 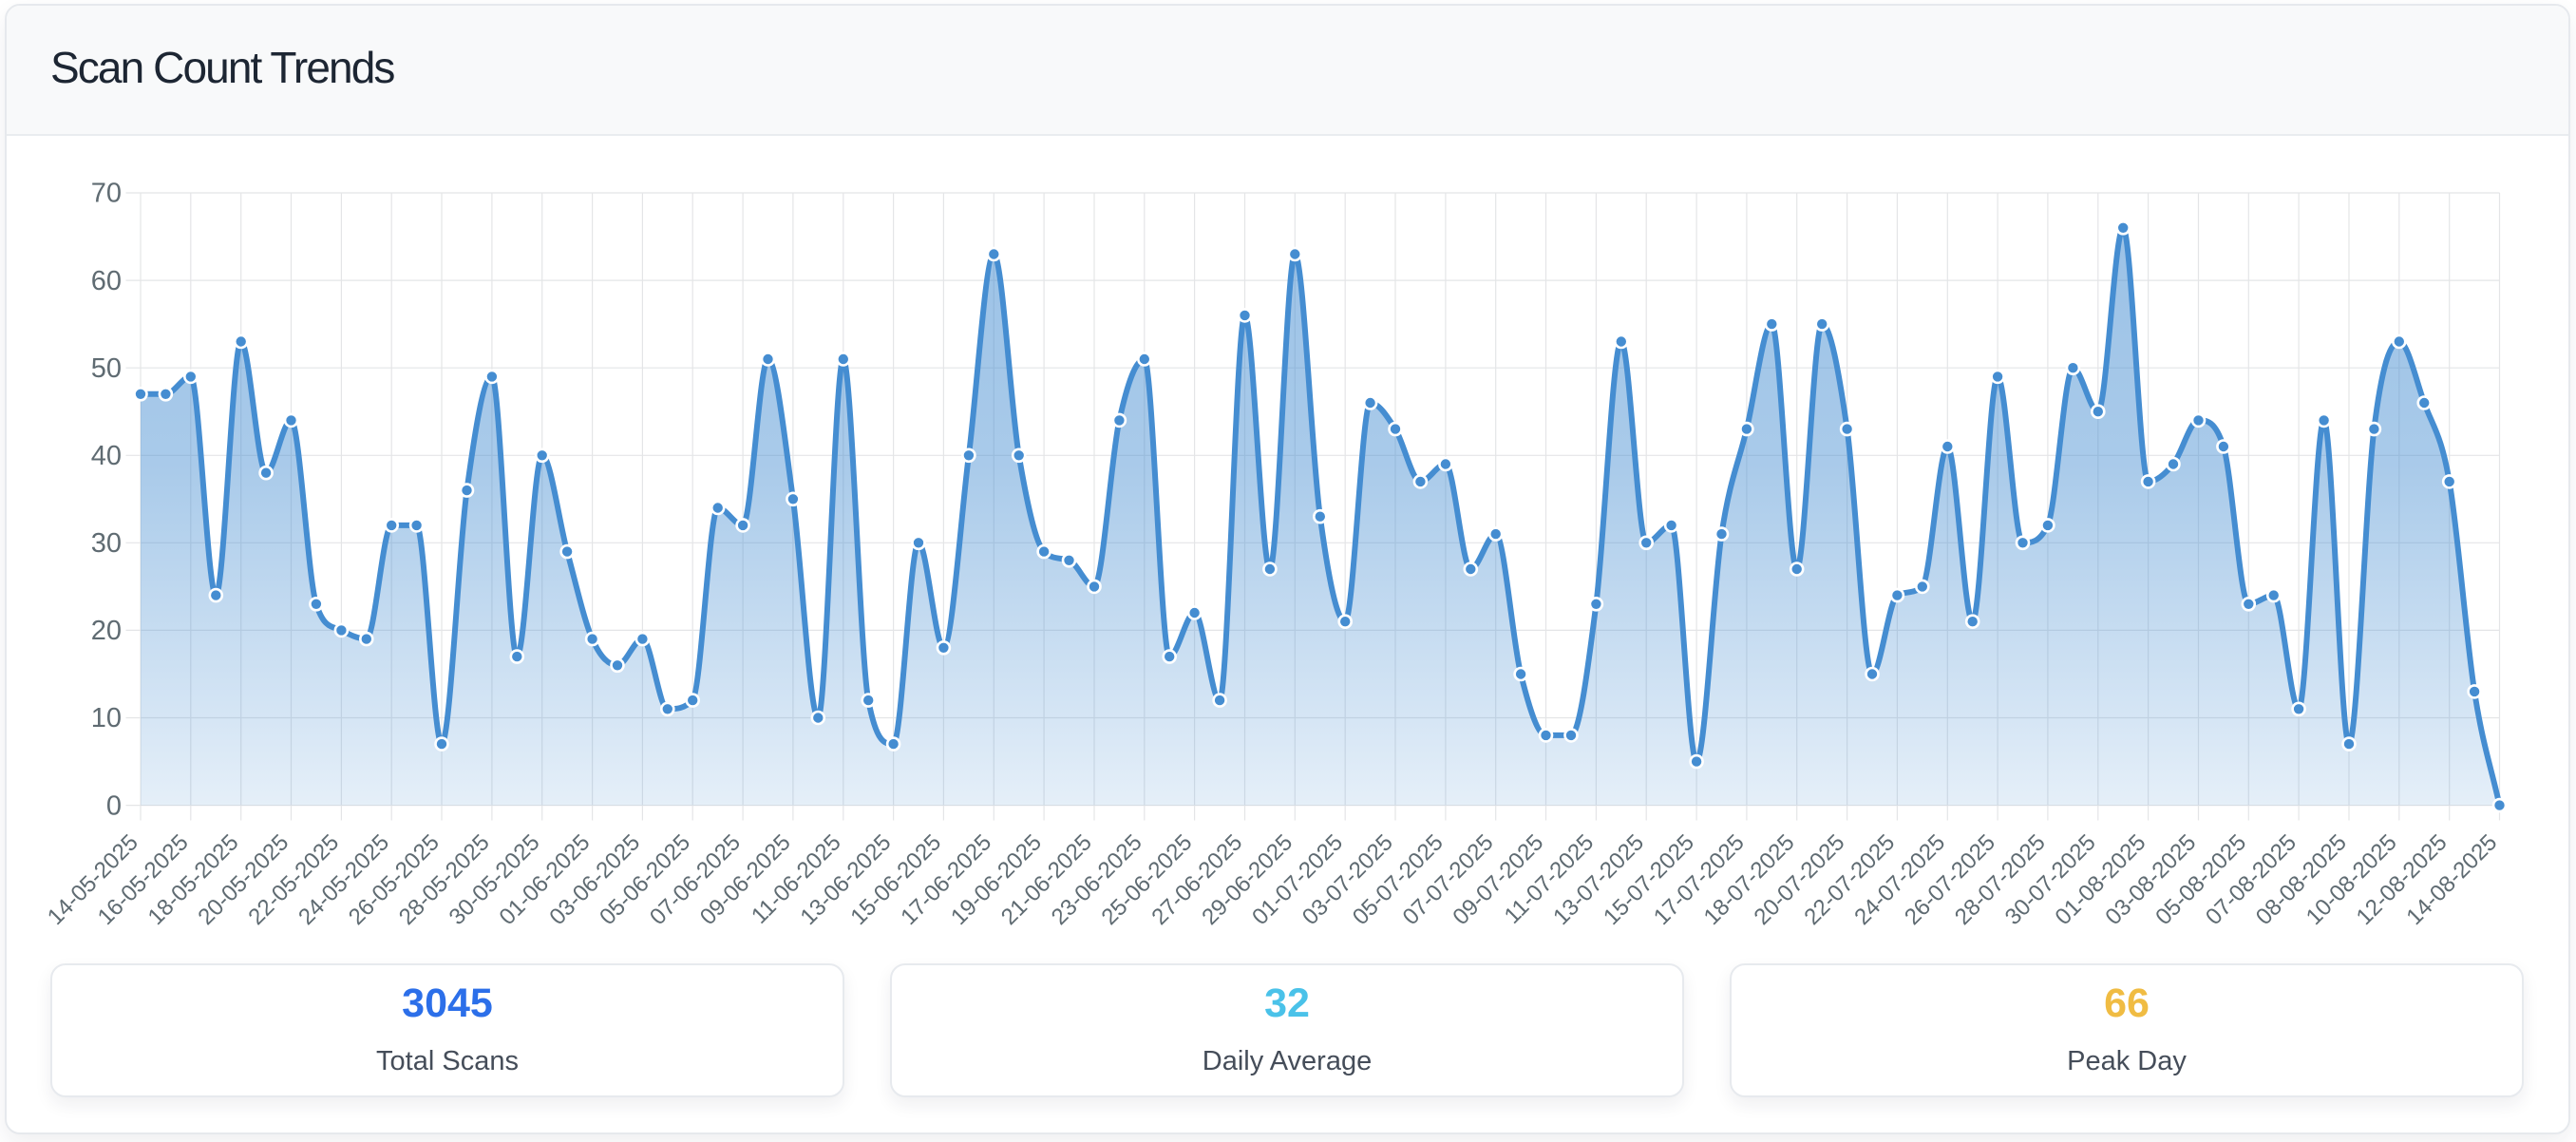 What do you see at coordinates (106, 631) in the screenshot?
I see `svg-text: 20` at bounding box center [106, 631].